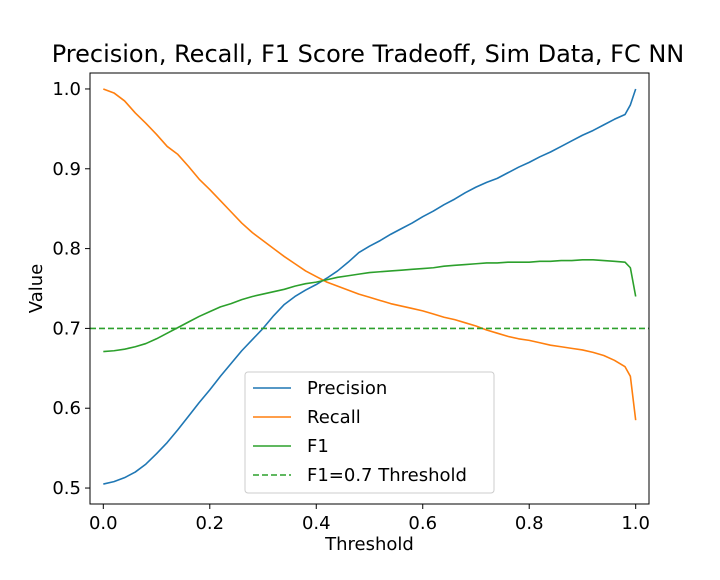  What do you see at coordinates (66, 408) in the screenshot?
I see `y-tick-label: 0.6` at bounding box center [66, 408].